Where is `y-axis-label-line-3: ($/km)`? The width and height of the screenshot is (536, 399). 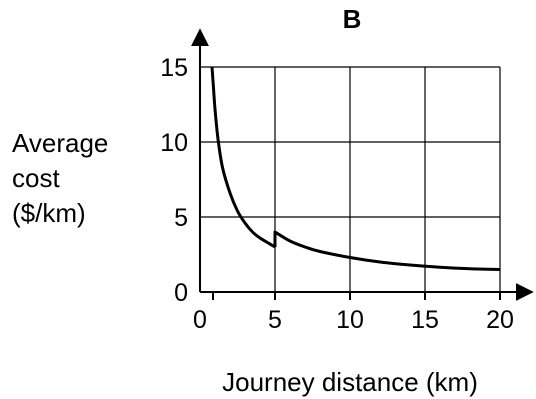 y-axis-label-line-3: ($/km) is located at coordinates (49, 213).